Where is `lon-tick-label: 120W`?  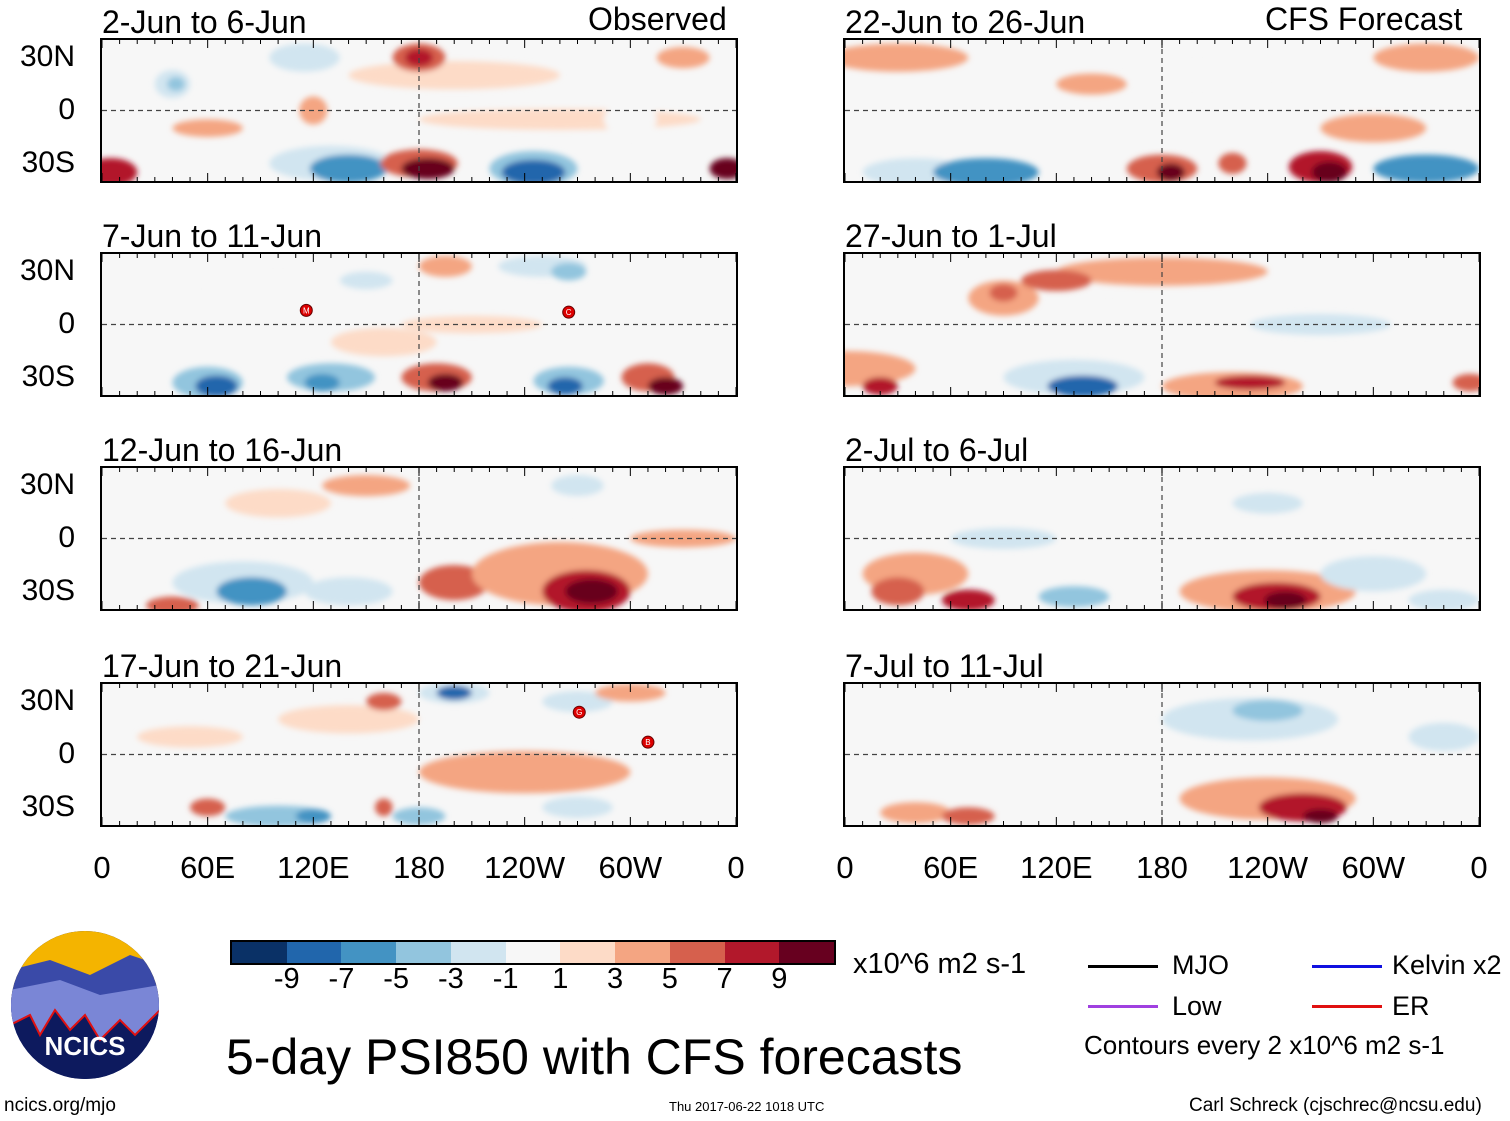
lon-tick-label: 120W is located at coordinates (1268, 867).